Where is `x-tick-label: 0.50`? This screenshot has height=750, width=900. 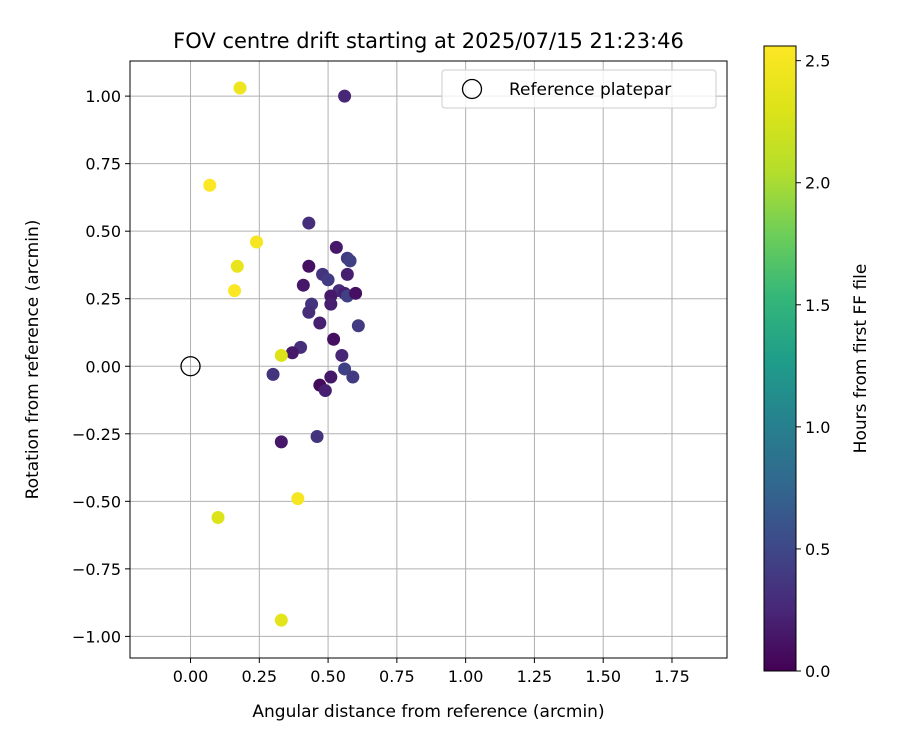 x-tick-label: 0.50 is located at coordinates (328, 676).